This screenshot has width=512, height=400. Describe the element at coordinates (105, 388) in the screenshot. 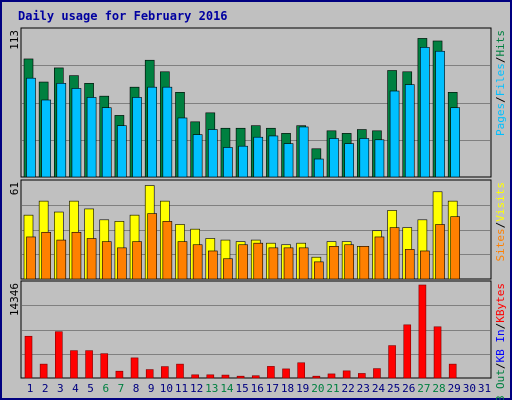

I see `day-label-6: 6` at that location.